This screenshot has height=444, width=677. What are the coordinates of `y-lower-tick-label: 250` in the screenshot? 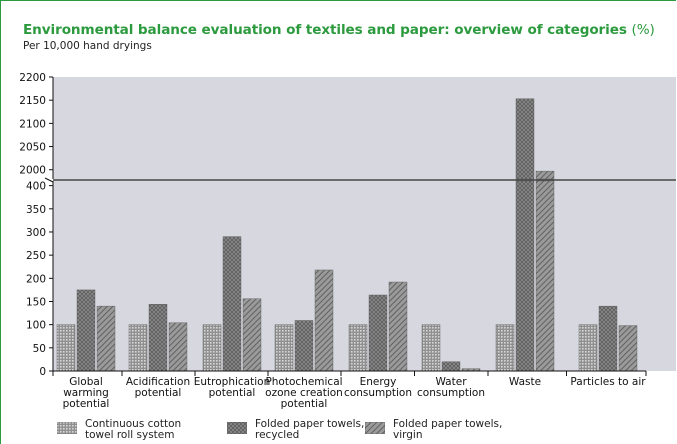 It's located at (36, 256).